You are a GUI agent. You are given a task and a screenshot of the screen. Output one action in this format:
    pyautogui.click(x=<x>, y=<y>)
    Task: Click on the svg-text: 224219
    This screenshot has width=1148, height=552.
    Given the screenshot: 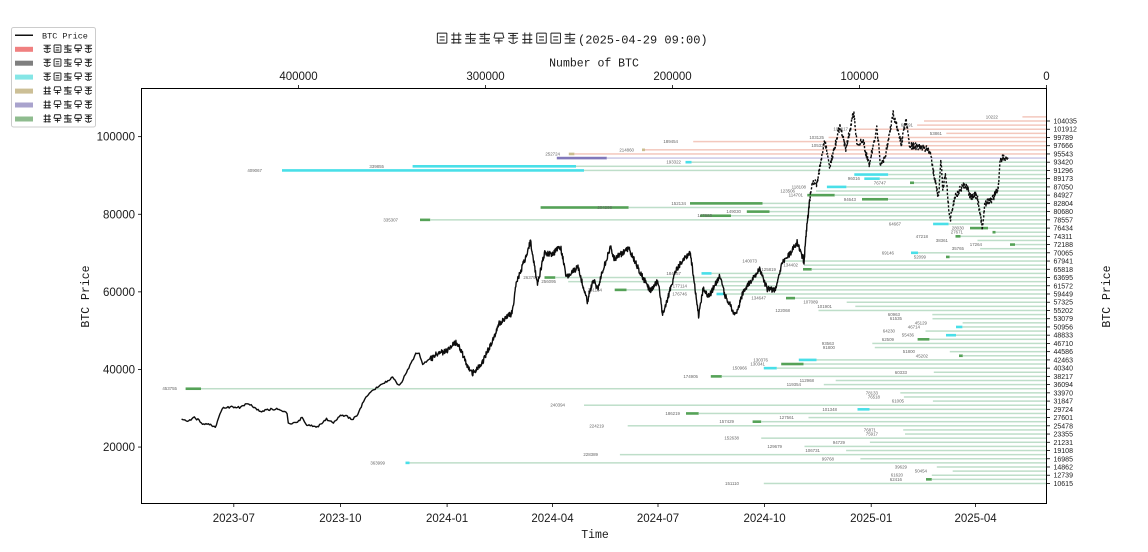 What is the action you would take?
    pyautogui.click(x=596, y=425)
    